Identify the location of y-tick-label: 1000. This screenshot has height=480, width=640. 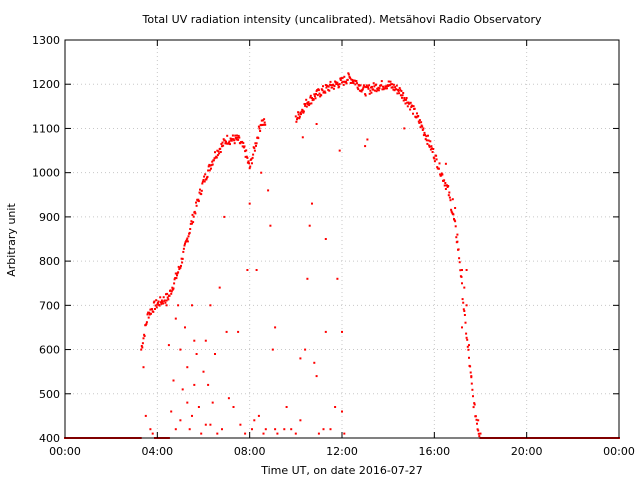
(46, 173).